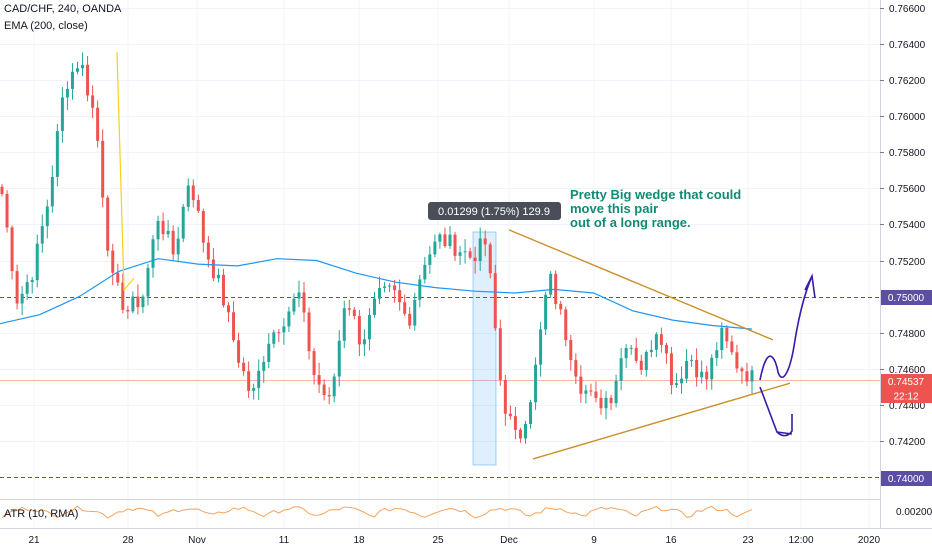 The width and height of the screenshot is (932, 550). I want to click on badge-level-750-text: 0.75000, so click(906, 298).